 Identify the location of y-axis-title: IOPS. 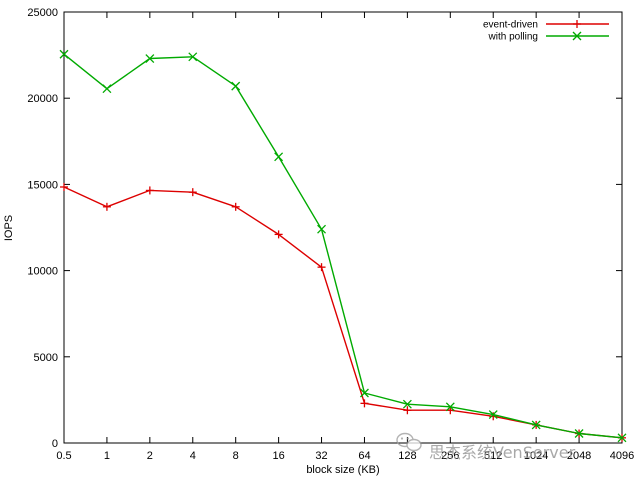
(9, 228).